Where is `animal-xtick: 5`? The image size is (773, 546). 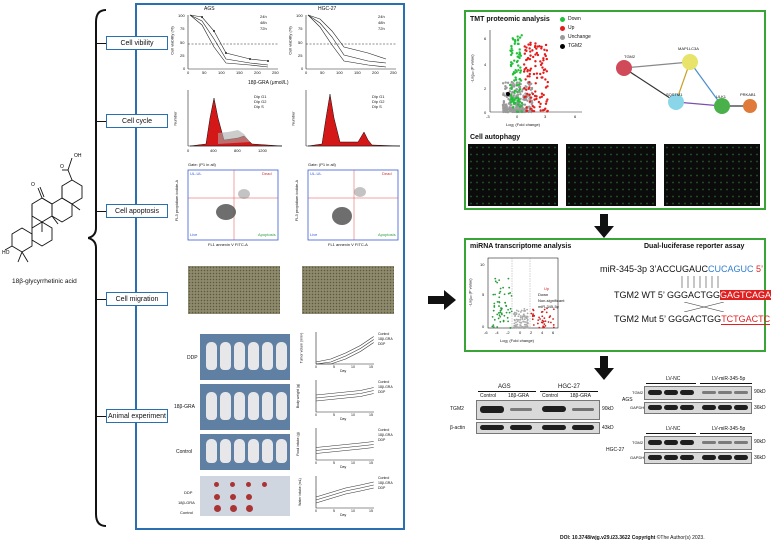
animal-xtick: 5 is located at coordinates (334, 367).